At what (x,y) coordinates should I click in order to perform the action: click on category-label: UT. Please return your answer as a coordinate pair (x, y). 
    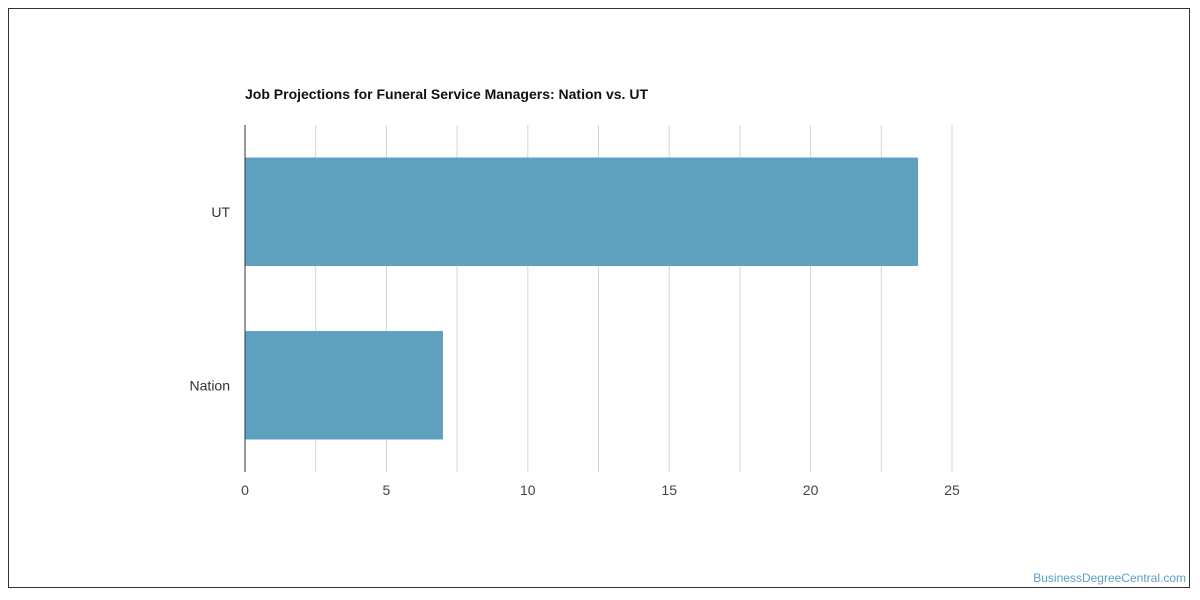
    Looking at the image, I should click on (220, 212).